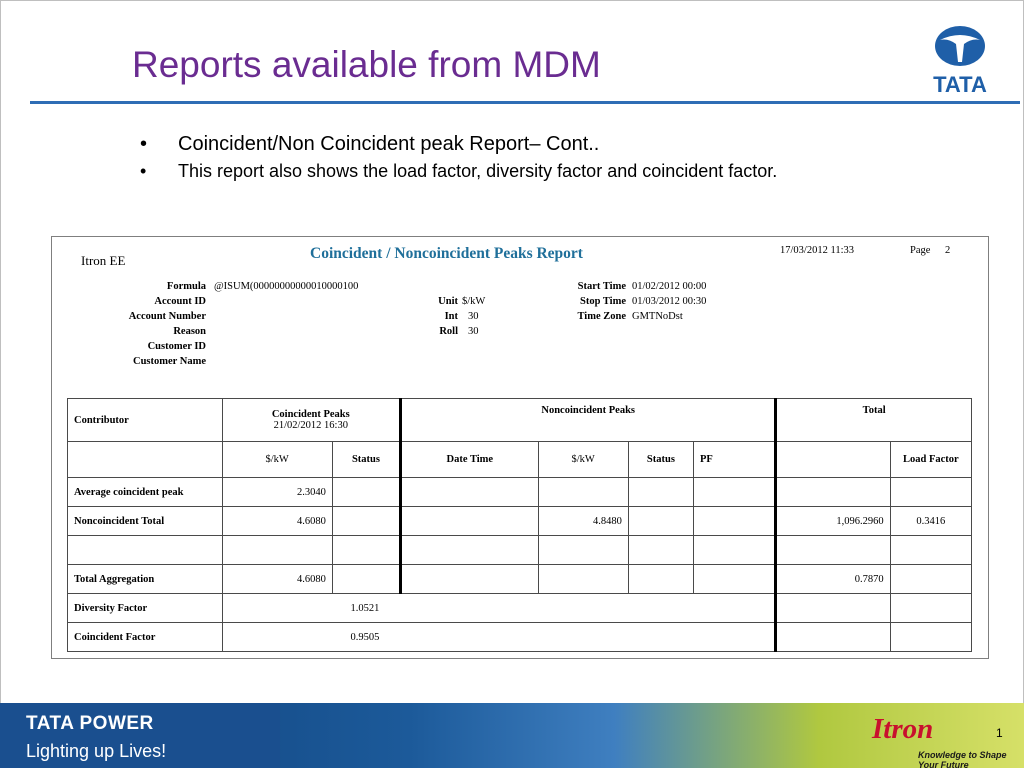  I want to click on subheader-pf: PF, so click(735, 459).